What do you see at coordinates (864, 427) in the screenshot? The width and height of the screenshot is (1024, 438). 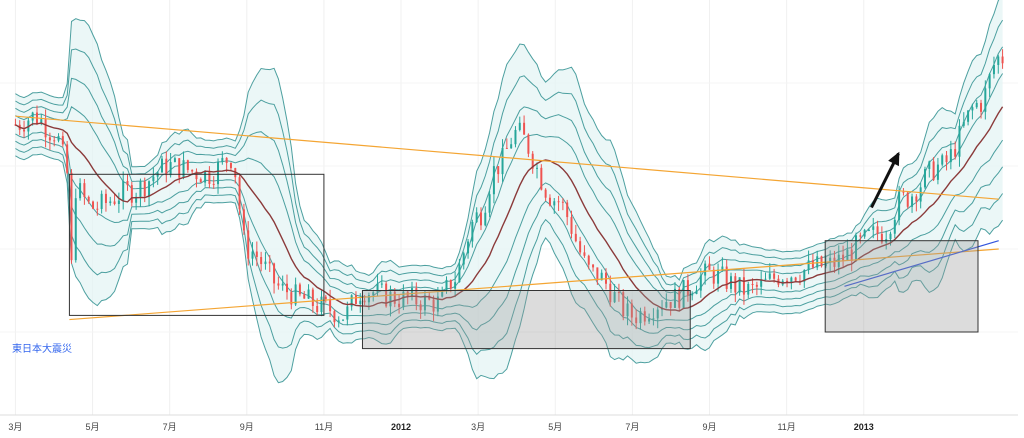 I see `x-tick-label: 2013` at bounding box center [864, 427].